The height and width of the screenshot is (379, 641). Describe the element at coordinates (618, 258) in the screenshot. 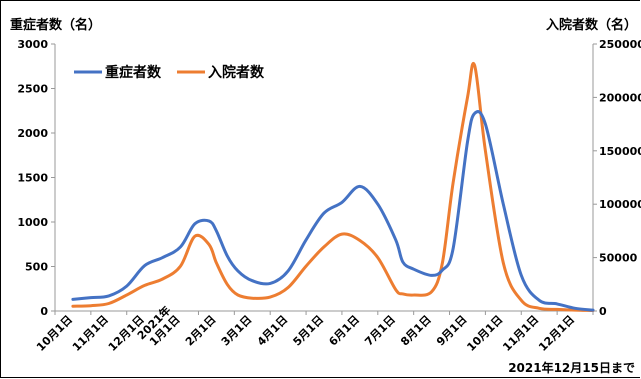

I see `right-tick-label: 50000` at that location.